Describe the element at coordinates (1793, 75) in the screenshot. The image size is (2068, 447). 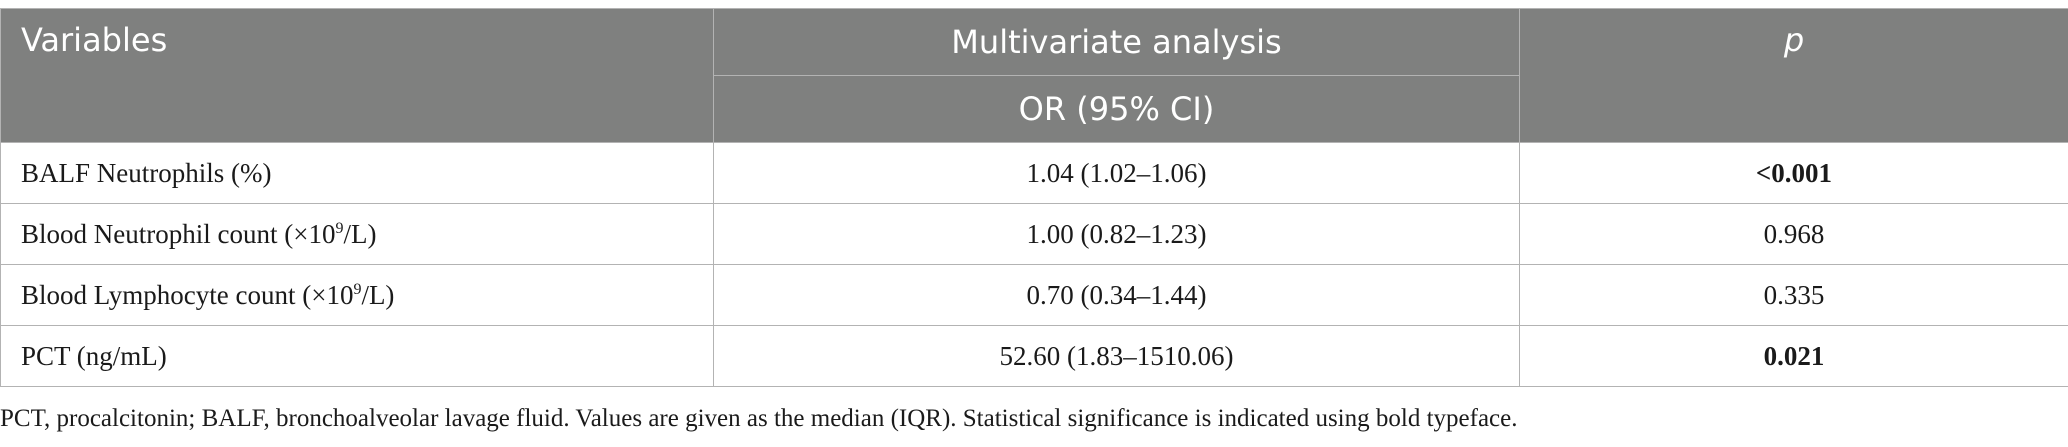
I see `header-p-value: p` at that location.